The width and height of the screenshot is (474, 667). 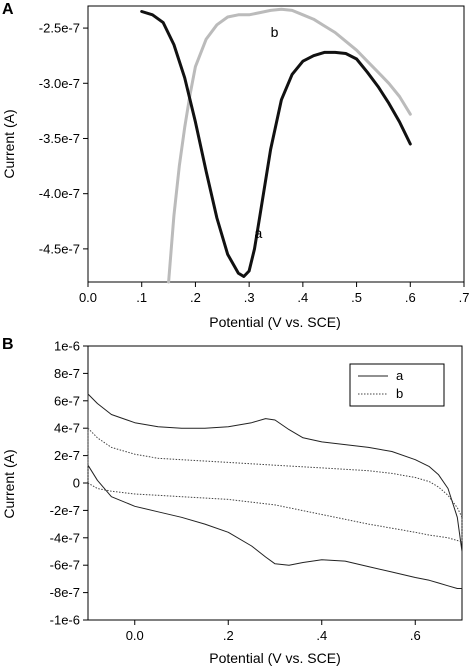 What do you see at coordinates (259, 233) in the screenshot?
I see `panel-a-curve-label-a: a` at bounding box center [259, 233].